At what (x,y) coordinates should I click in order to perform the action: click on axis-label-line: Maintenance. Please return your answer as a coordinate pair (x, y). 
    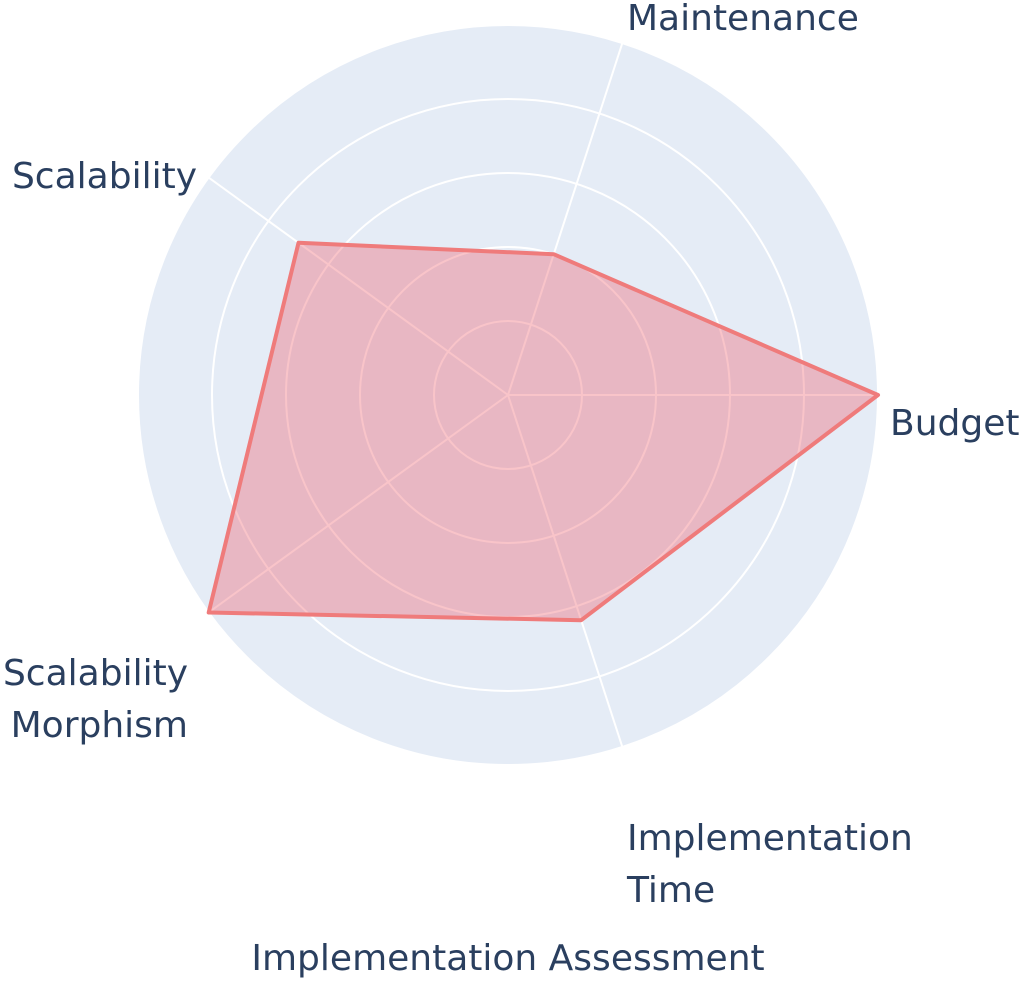
    Looking at the image, I should click on (743, 19).